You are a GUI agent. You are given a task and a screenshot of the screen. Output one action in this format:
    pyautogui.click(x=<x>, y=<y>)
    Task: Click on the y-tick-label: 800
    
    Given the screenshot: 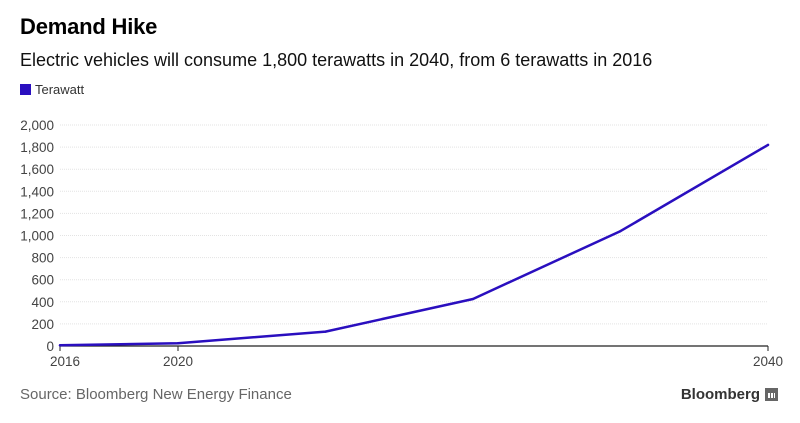 What is the action you would take?
    pyautogui.click(x=42, y=258)
    